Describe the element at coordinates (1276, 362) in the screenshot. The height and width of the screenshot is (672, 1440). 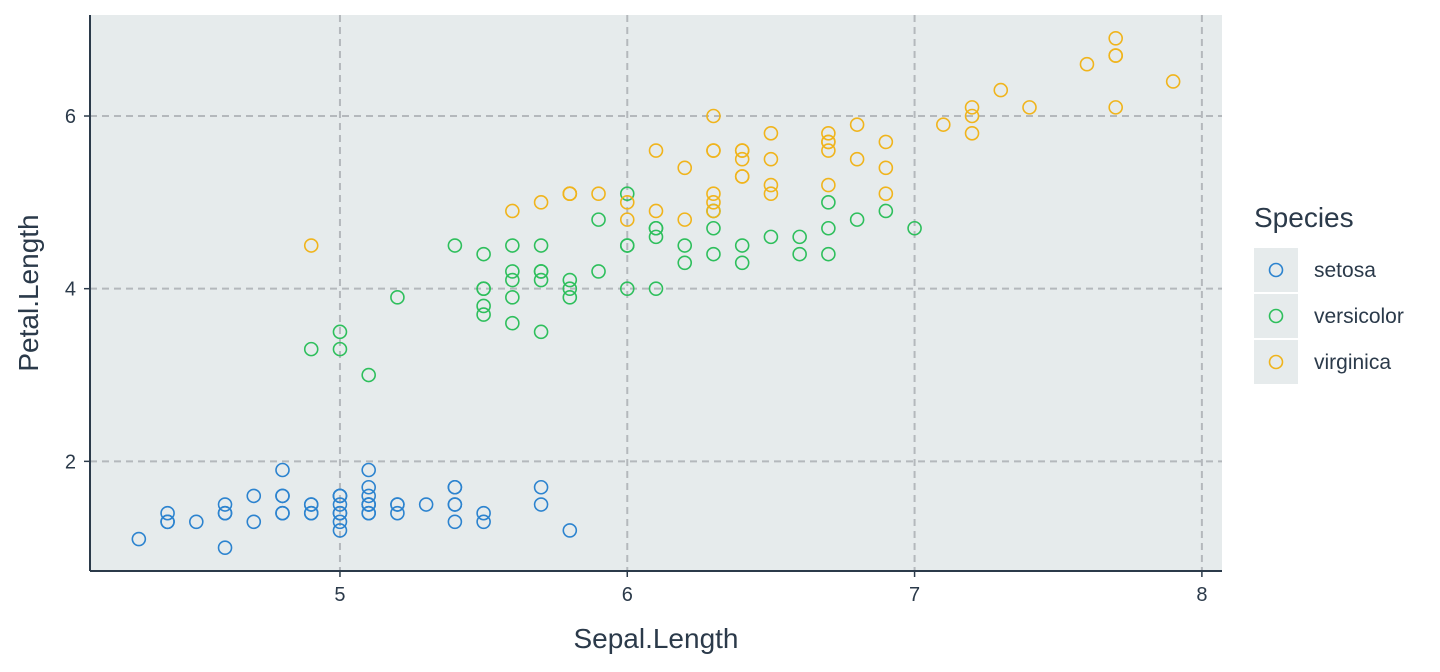
I see `legend-key-virginica` at that location.